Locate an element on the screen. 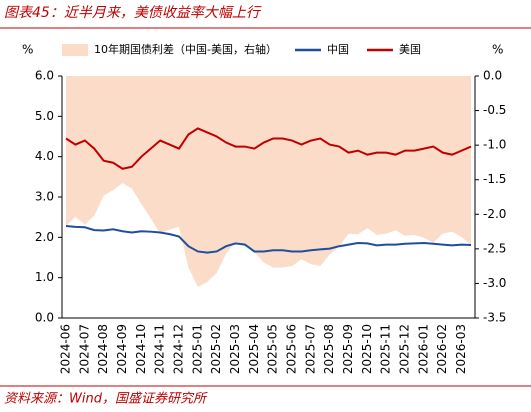  y2-tick-label: -3.0 is located at coordinates (494, 283).